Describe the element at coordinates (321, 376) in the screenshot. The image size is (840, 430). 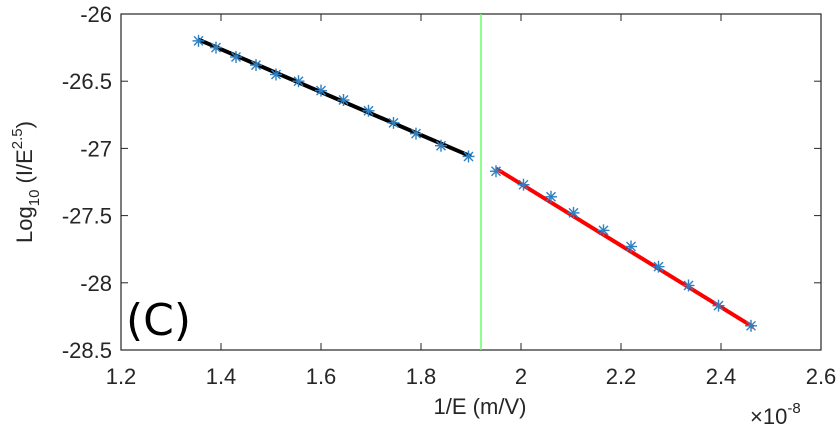
I see `x-tick-label: 1.6` at that location.